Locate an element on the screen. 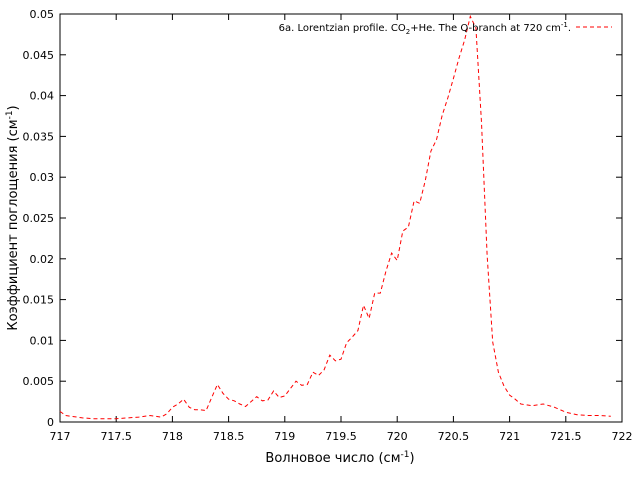  x-tick-label: 719.5 is located at coordinates (341, 436).